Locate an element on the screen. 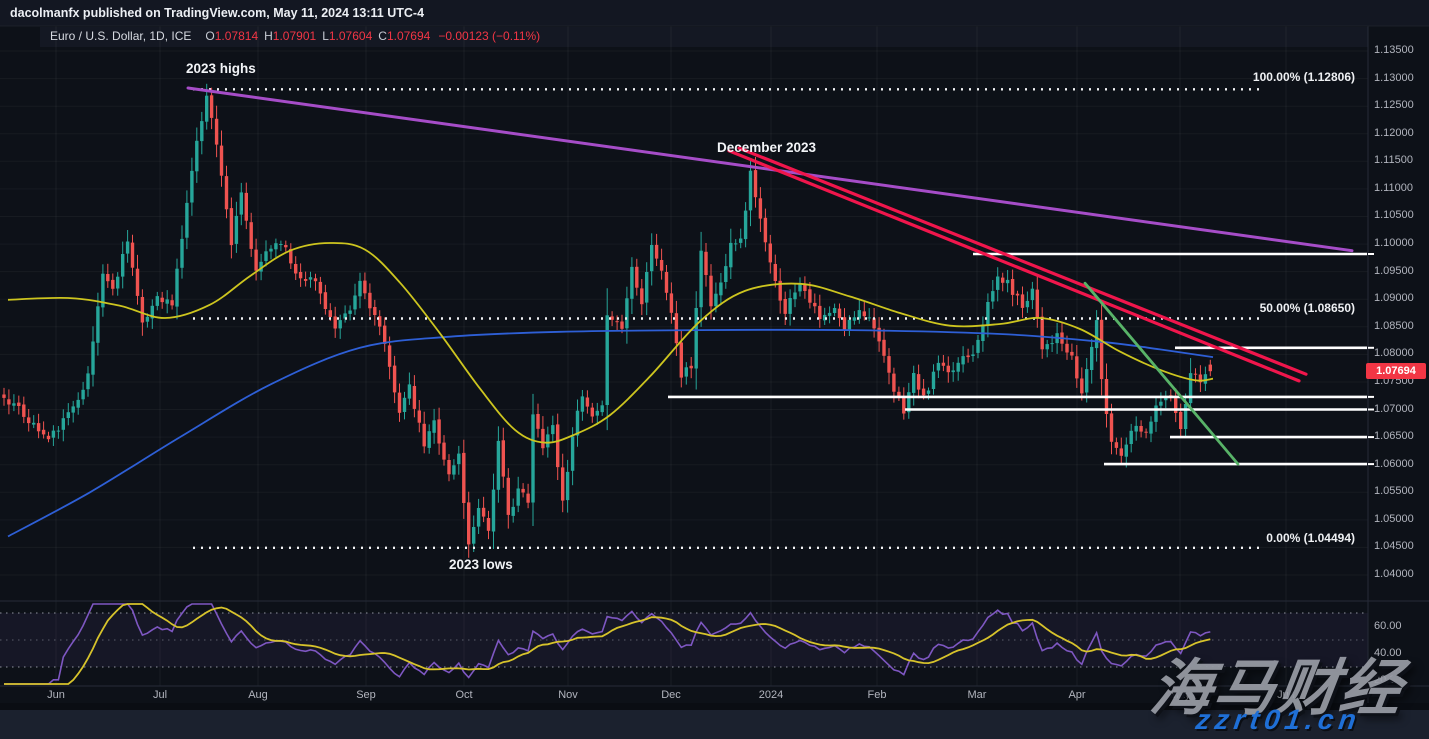 The width and height of the screenshot is (1429, 739). close-label: C is located at coordinates (382, 36).